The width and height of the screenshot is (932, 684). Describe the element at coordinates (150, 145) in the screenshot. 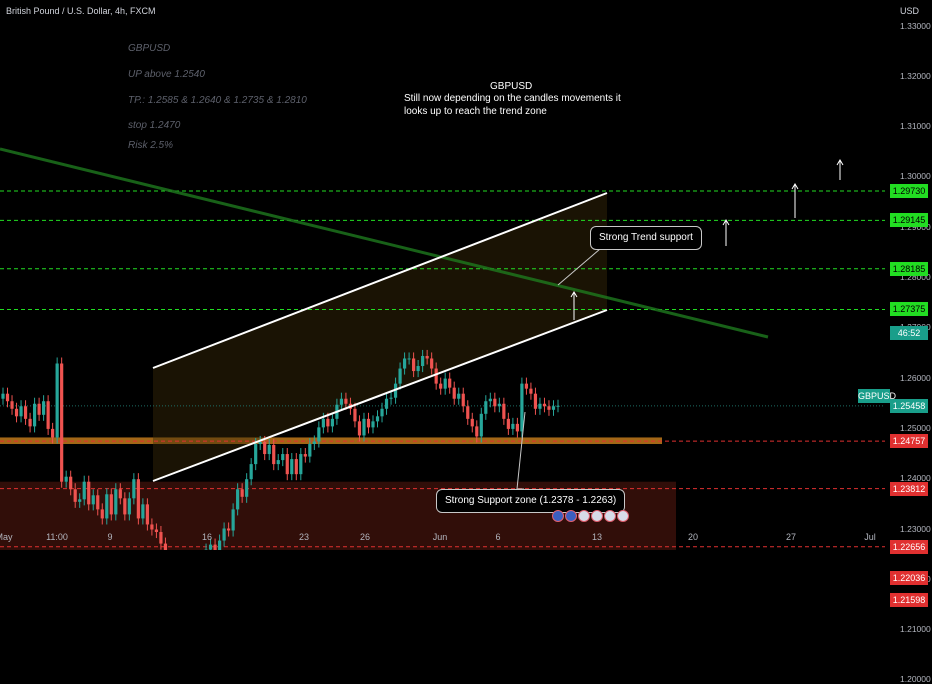

I see `note-risk: Risk 2.5%` at that location.